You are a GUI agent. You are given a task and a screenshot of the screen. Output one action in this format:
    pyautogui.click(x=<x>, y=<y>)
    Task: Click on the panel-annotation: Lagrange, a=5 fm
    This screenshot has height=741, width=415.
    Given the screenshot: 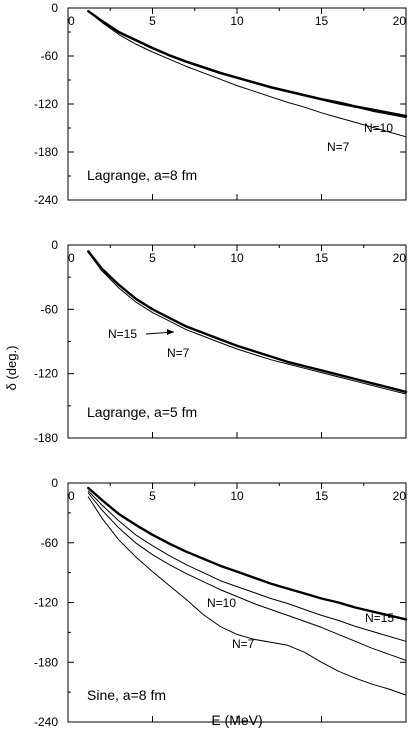 What is the action you would take?
    pyautogui.click(x=142, y=412)
    